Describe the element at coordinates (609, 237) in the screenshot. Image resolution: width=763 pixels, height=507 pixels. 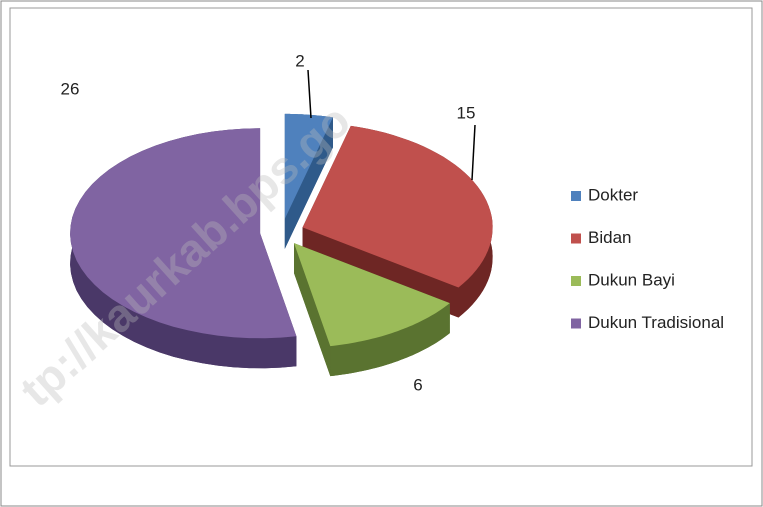
I see `legend-label: Bidan` at that location.